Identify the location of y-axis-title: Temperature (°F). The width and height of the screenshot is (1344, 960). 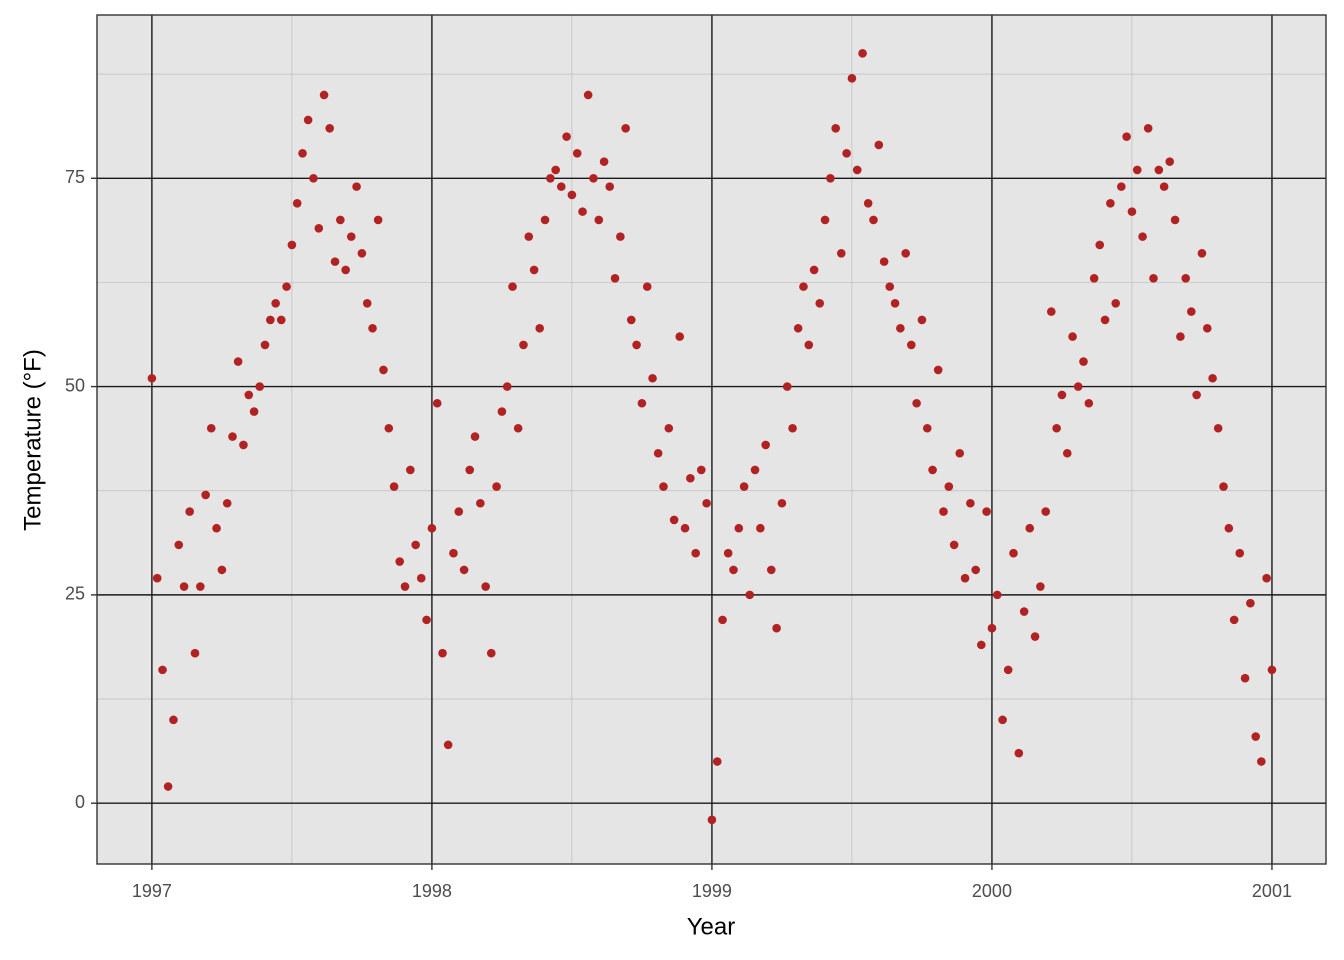
(32, 440).